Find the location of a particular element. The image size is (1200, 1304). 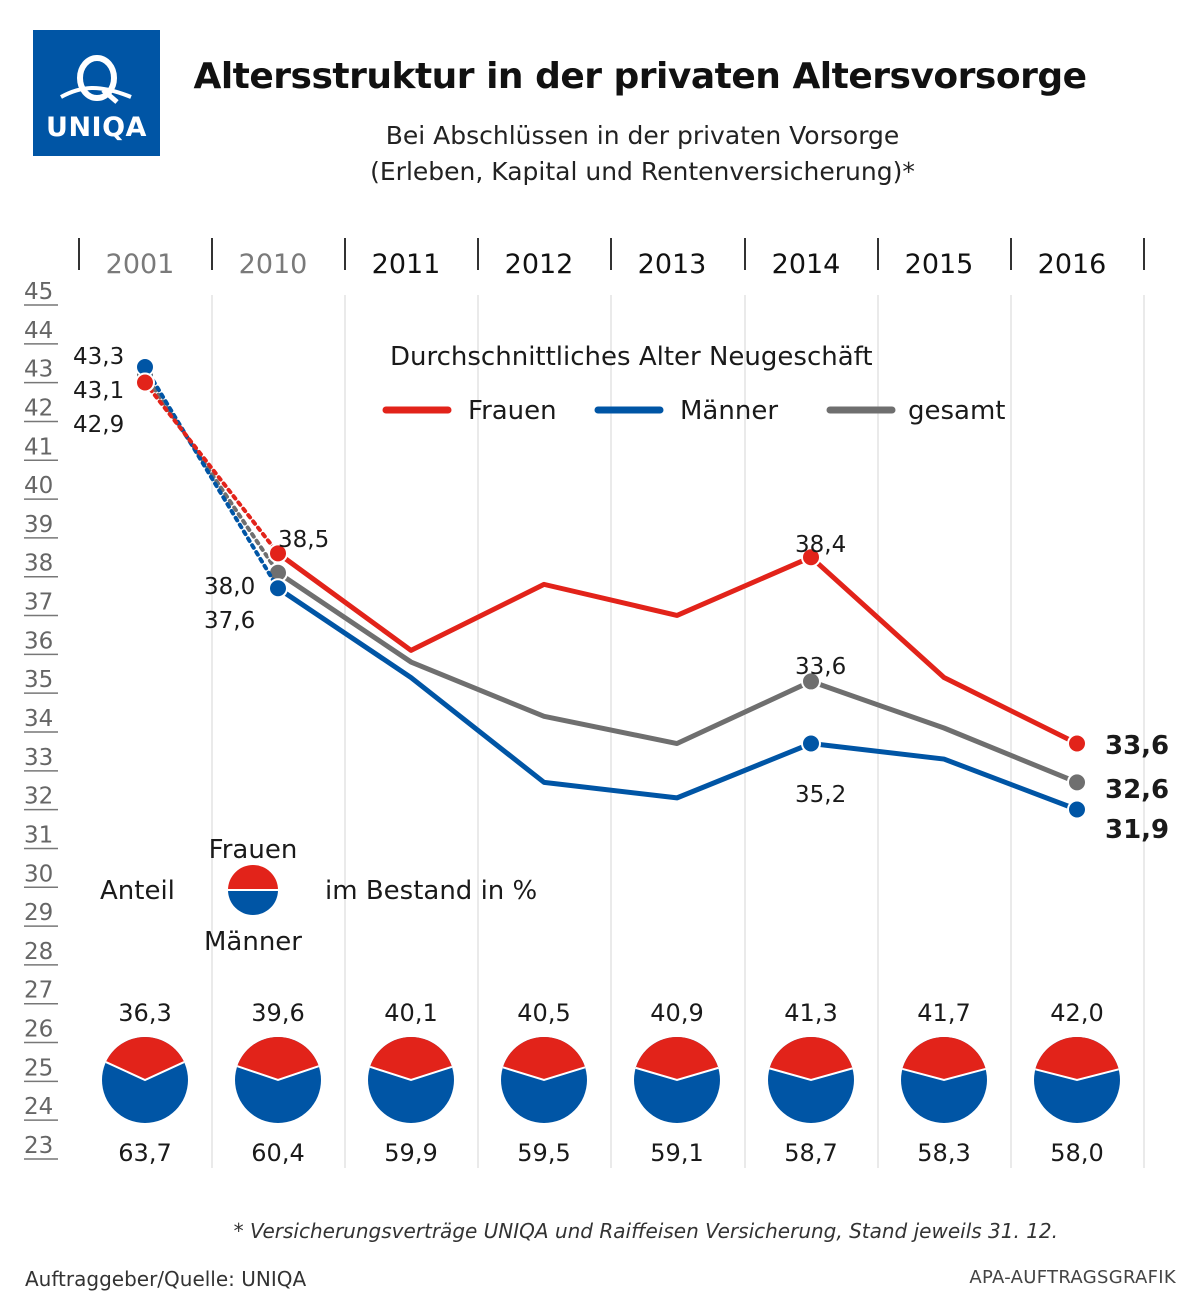

series-dotted-maenner is located at coordinates (211, 477).